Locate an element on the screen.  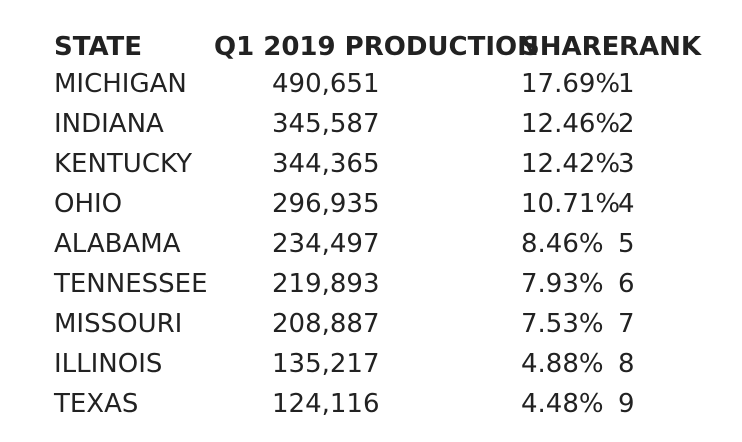
state-cell: KENTUCKY is located at coordinates (123, 164).